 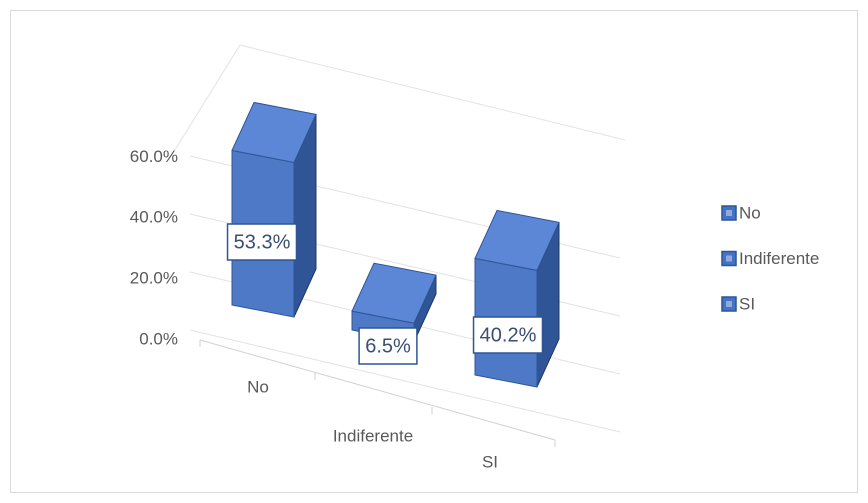 What do you see at coordinates (377, 390) in the screenshot?
I see `x-axis` at bounding box center [377, 390].